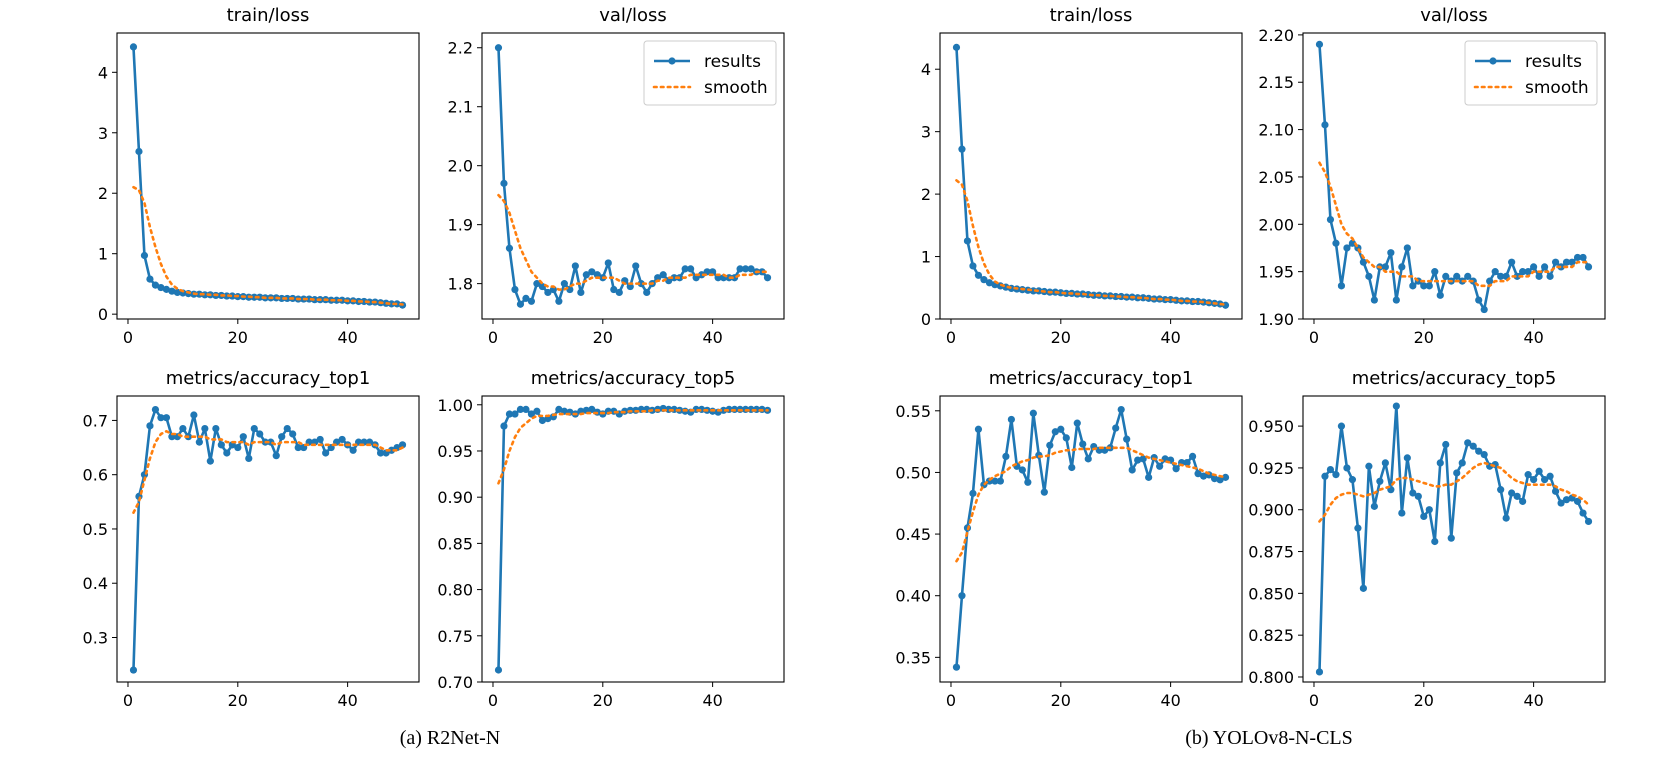 The height and width of the screenshot is (758, 1661). What do you see at coordinates (1276, 177) in the screenshot?
I see `y-tick-label: 2.05` at bounding box center [1276, 177].